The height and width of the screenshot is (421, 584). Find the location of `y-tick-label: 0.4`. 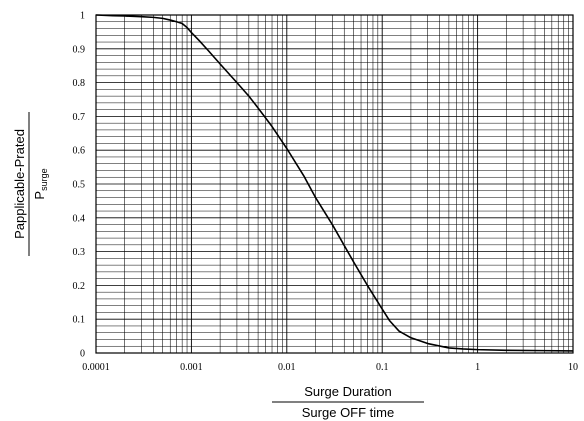

y-tick-label: 0.4 is located at coordinates (79, 218).